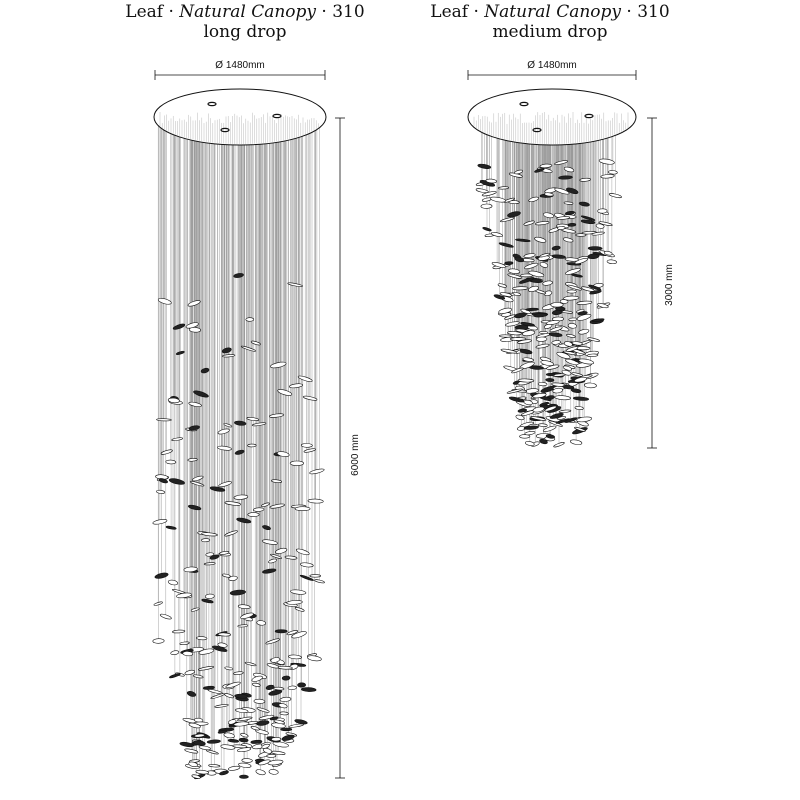 Image resolution: width=800 pixels, height=800 pixels. Describe the element at coordinates (348, 448) in the screenshot. I see `long-drop-height-dimension: 6000 mm` at that location.